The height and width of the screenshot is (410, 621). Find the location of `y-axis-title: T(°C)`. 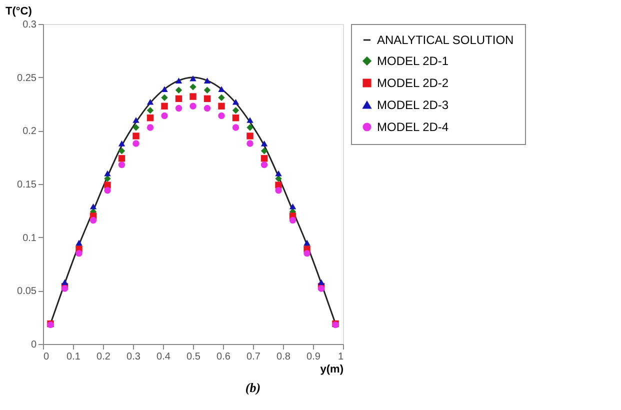

y-axis-title: T(°C) is located at coordinates (19, 12).